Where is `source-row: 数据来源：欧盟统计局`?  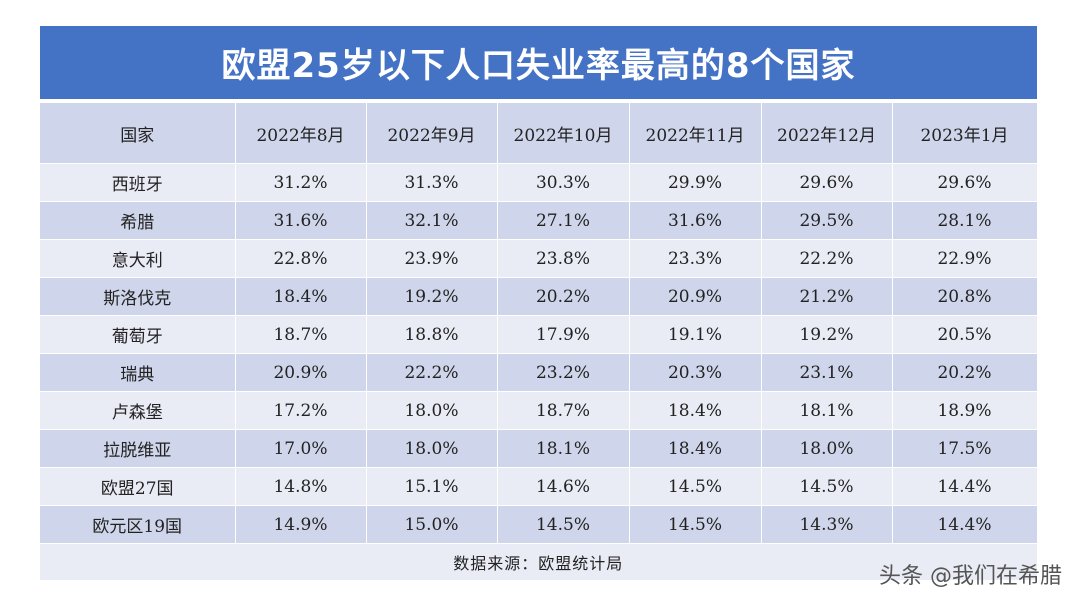 source-row: 数据来源：欧盟统计局 is located at coordinates (539, 562).